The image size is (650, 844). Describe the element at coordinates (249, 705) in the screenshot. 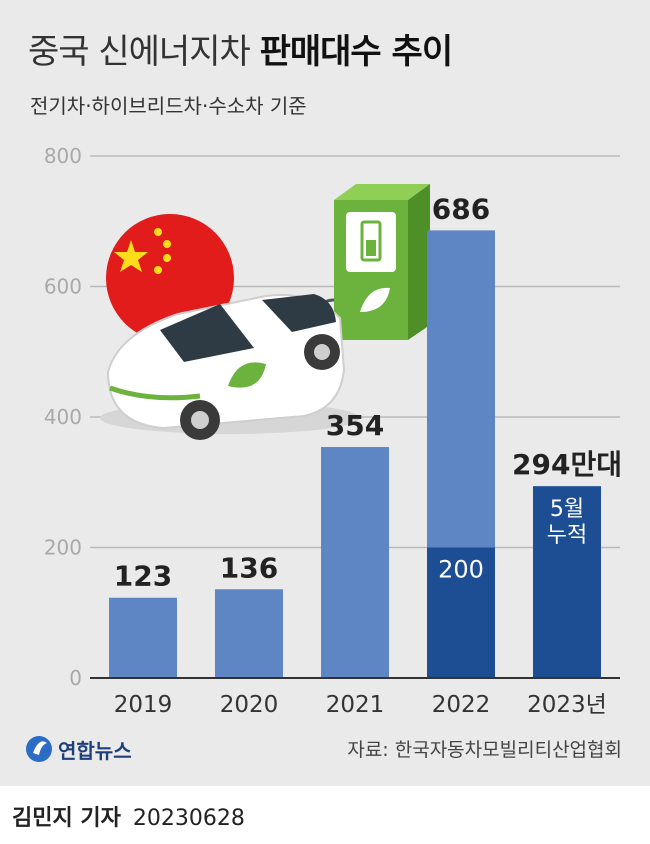

I see `x-tick-label: 2020` at that location.